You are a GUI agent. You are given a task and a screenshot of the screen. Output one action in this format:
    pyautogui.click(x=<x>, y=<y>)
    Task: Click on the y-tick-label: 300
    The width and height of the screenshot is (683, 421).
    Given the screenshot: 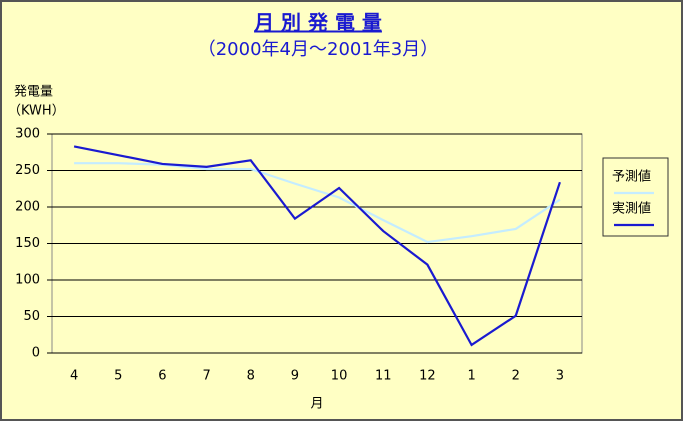 What is the action you would take?
    pyautogui.click(x=27, y=134)
    